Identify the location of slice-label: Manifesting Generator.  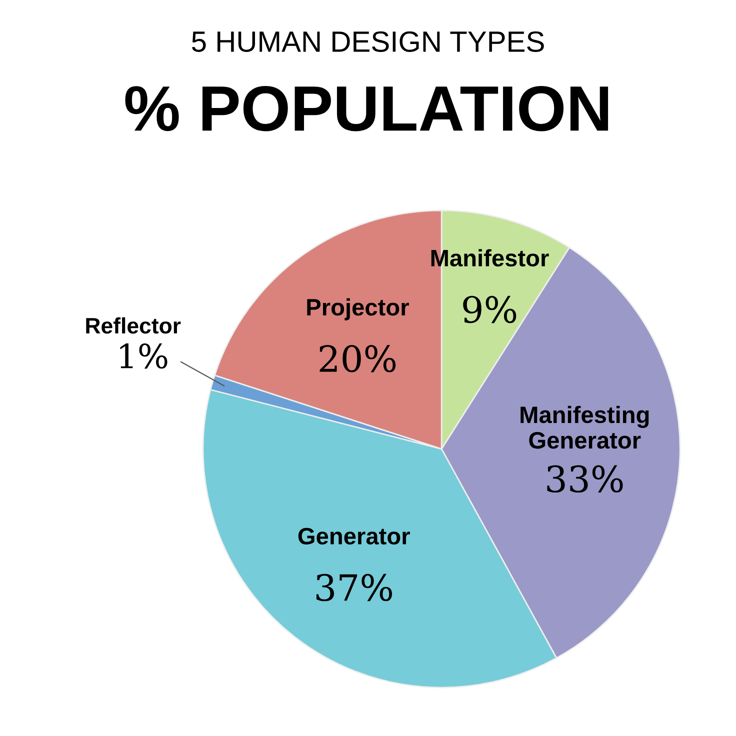
(584, 427).